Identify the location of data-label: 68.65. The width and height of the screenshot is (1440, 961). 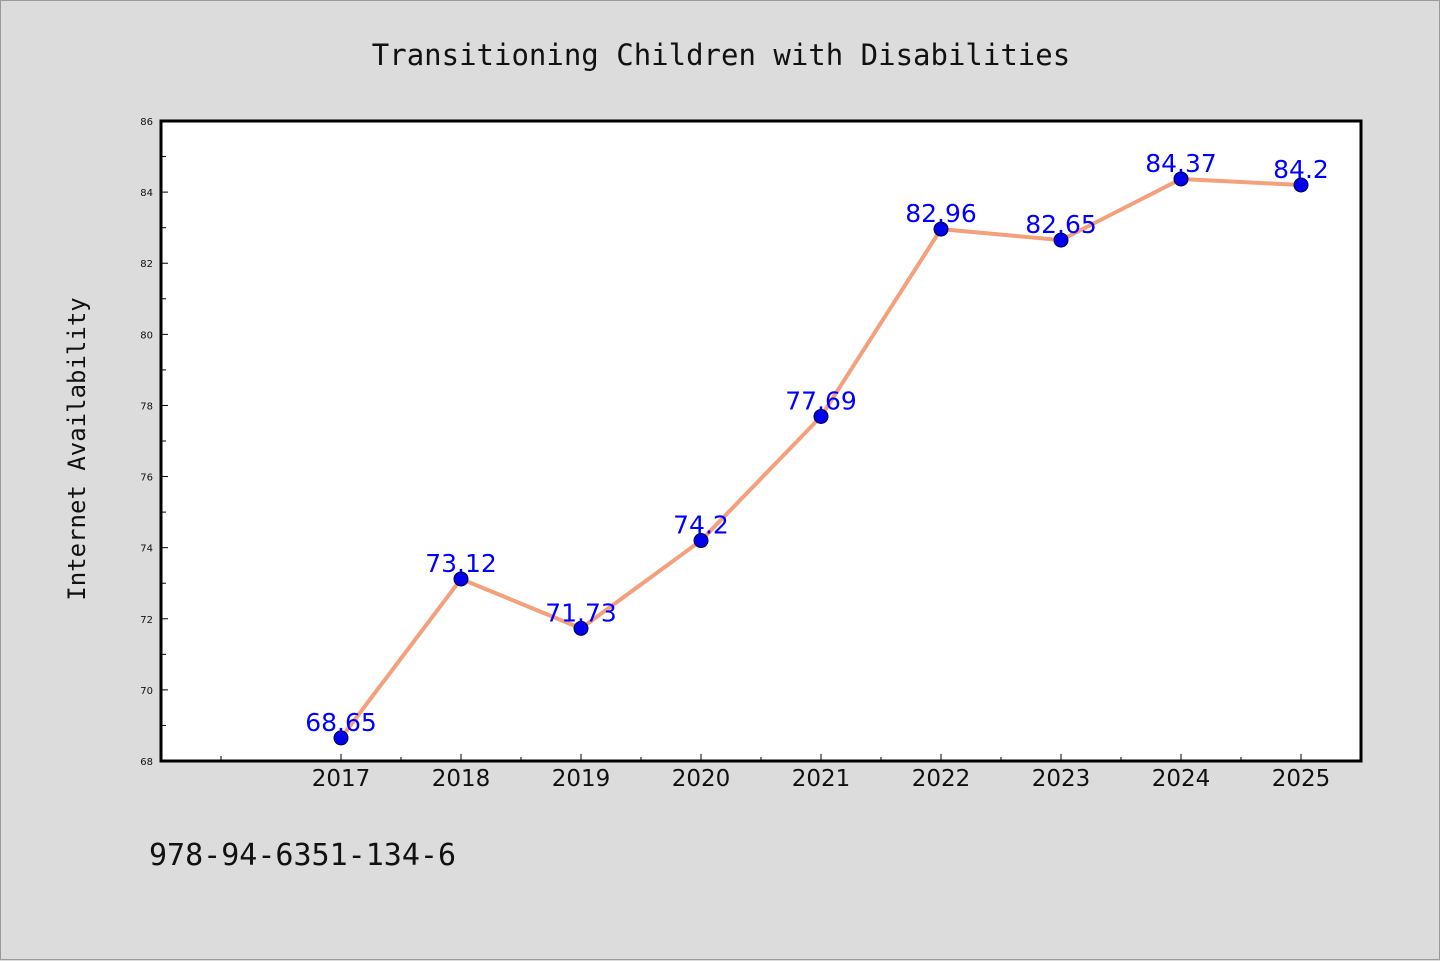
(341, 722).